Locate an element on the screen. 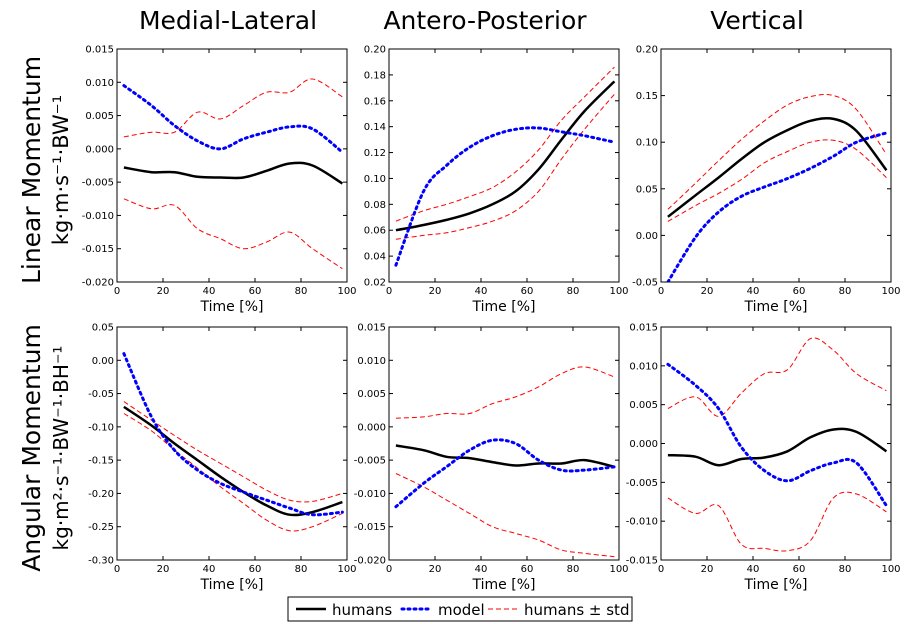 Image resolution: width=906 pixels, height=624 pixels. row-label-angular-title: Angular Momentum is located at coordinates (31, 448).